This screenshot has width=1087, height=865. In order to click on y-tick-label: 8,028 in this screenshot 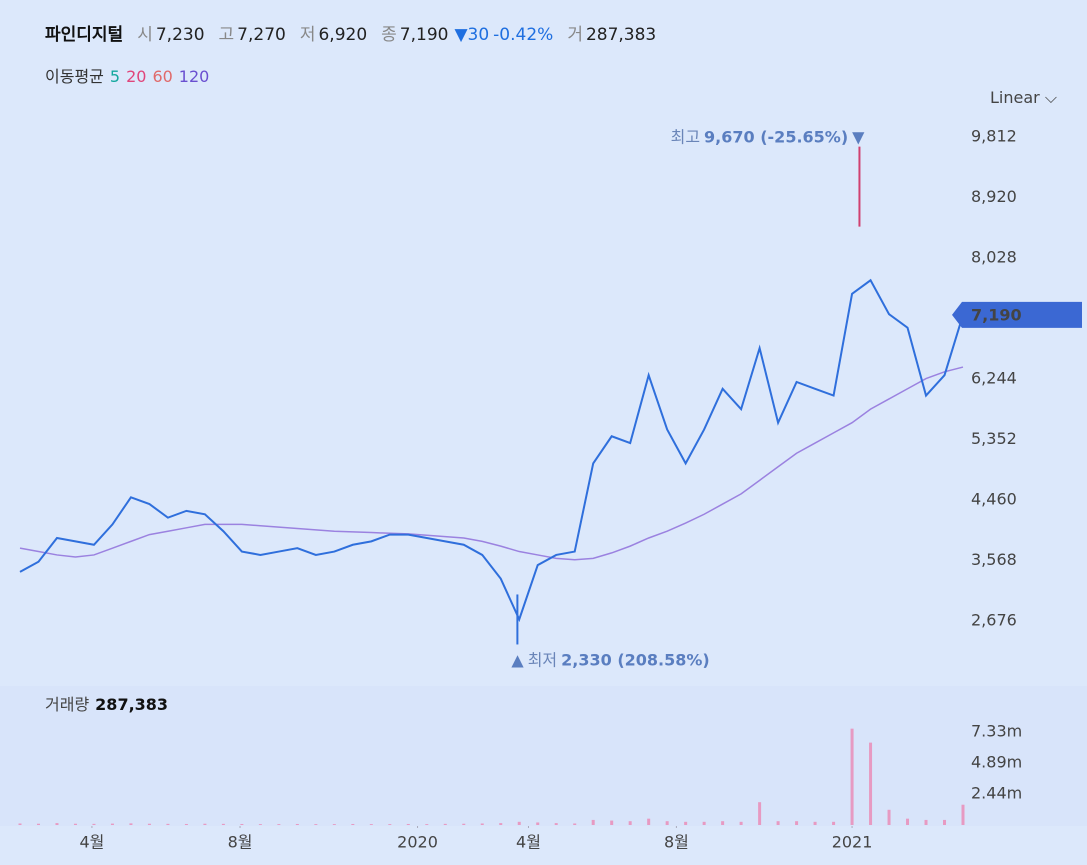, I will do `click(994, 257)`.